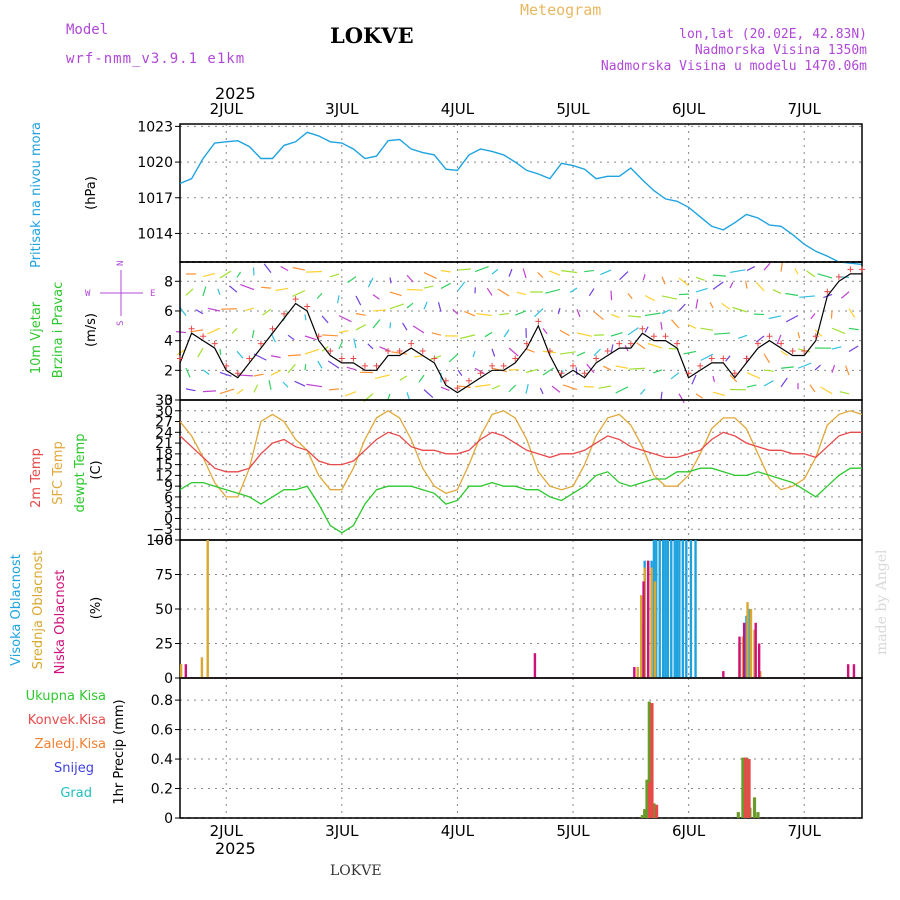 Image resolution: width=900 pixels, height=900 pixels. Describe the element at coordinates (91, 193) in the screenshot. I see `pressure-unit: (hPa)` at that location.